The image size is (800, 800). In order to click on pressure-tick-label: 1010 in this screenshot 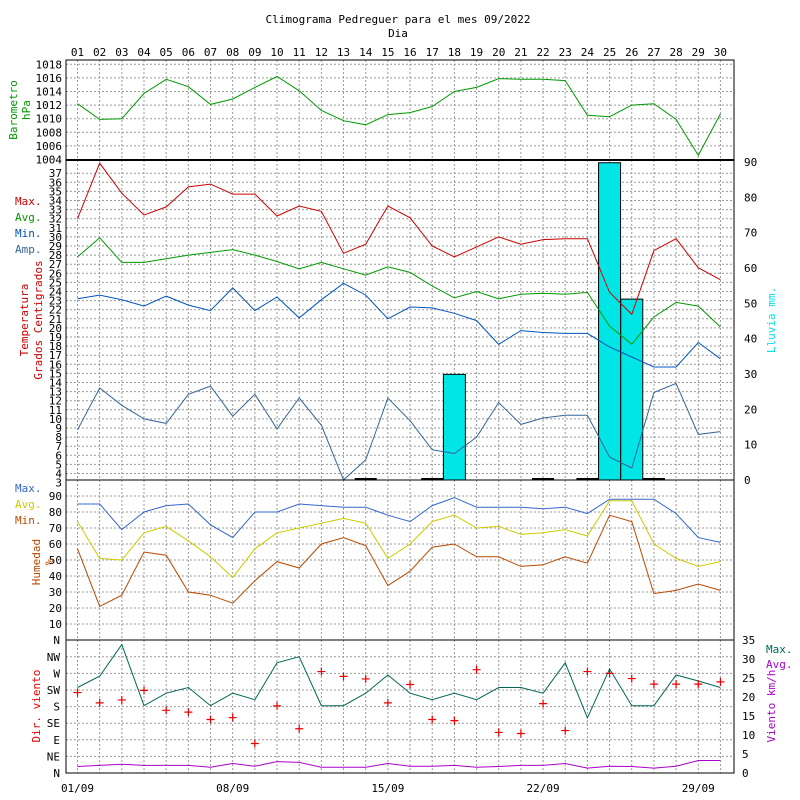, I will do `click(49, 119)`.